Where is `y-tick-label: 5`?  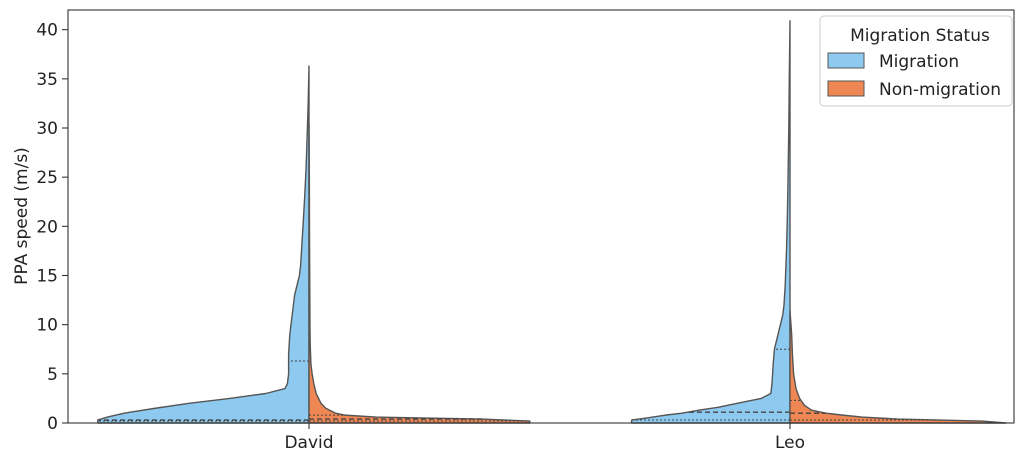 y-tick-label: 5 is located at coordinates (52, 375).